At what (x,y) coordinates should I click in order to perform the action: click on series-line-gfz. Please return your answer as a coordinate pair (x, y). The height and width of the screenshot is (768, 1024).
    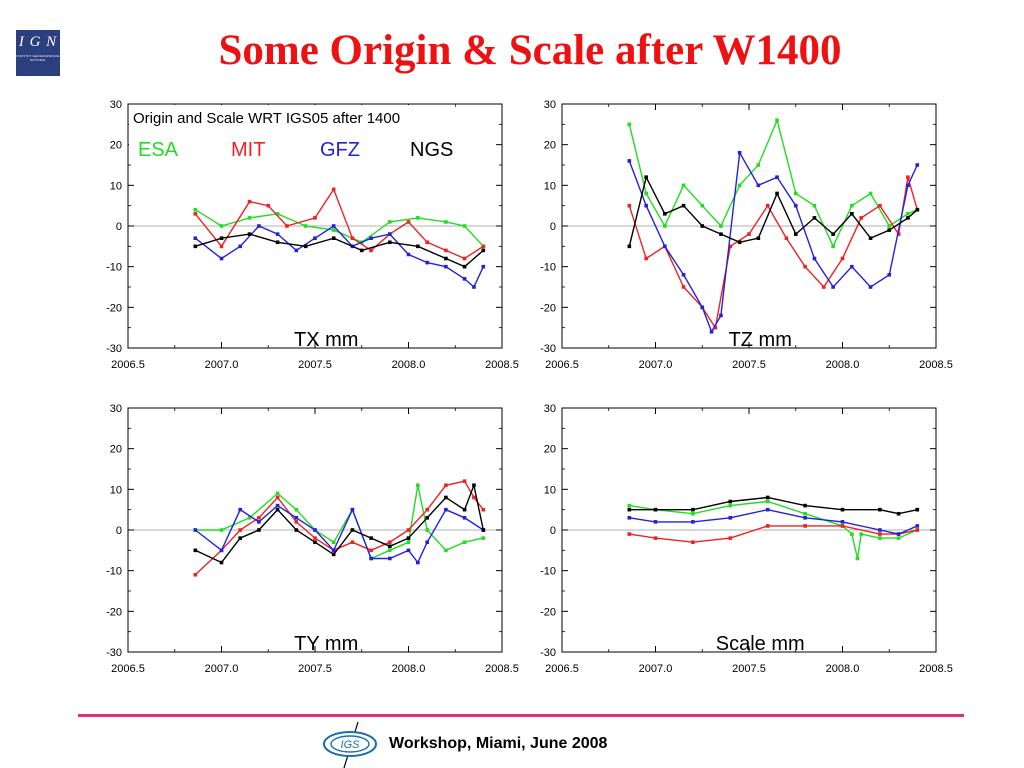
    Looking at the image, I should click on (339, 534).